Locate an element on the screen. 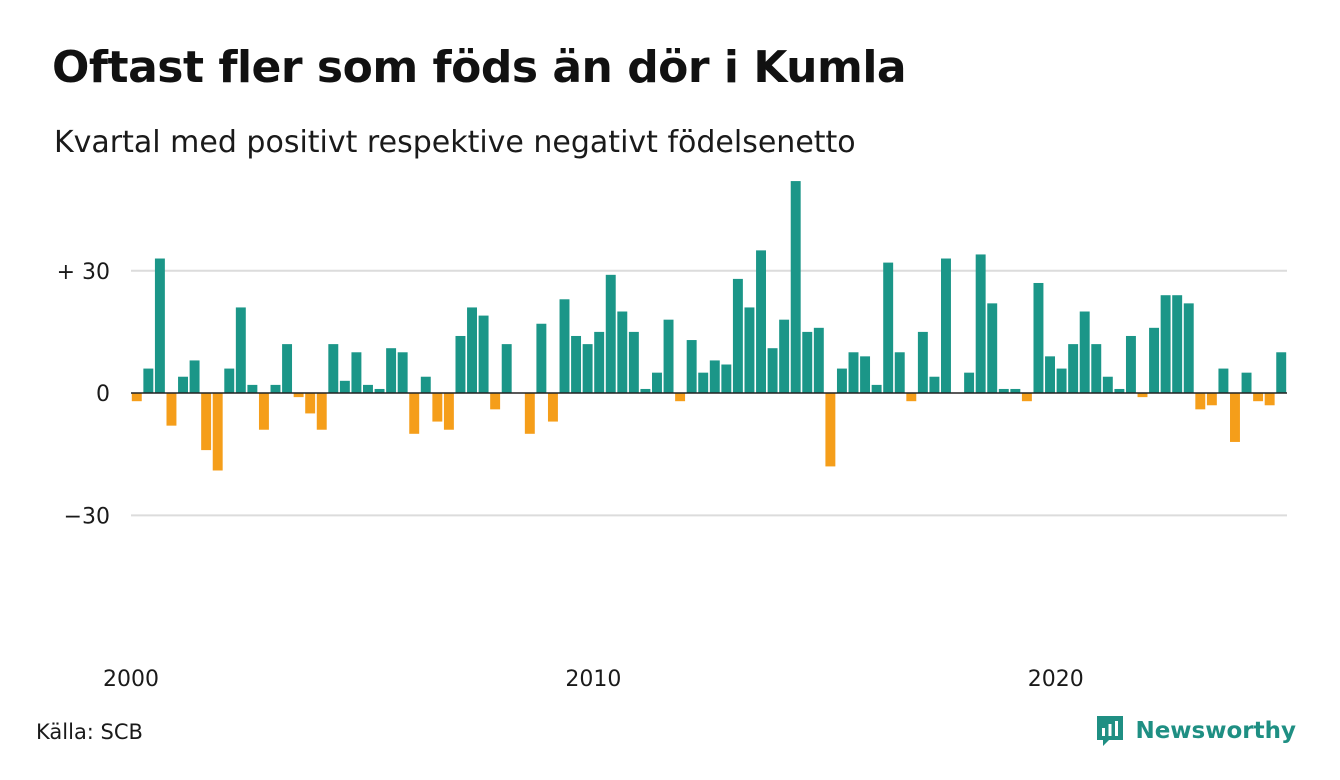 The width and height of the screenshot is (1340, 780). x-axis-tick-labels: 2000 2010 2020 is located at coordinates (593, 679).